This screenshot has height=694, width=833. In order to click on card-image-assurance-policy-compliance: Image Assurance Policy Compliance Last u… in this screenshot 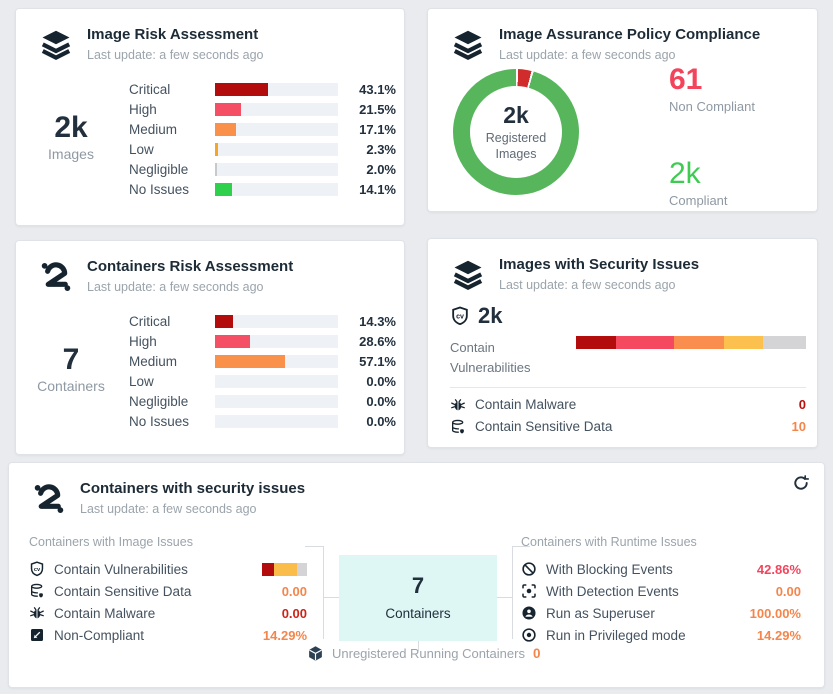, I will do `click(622, 110)`.